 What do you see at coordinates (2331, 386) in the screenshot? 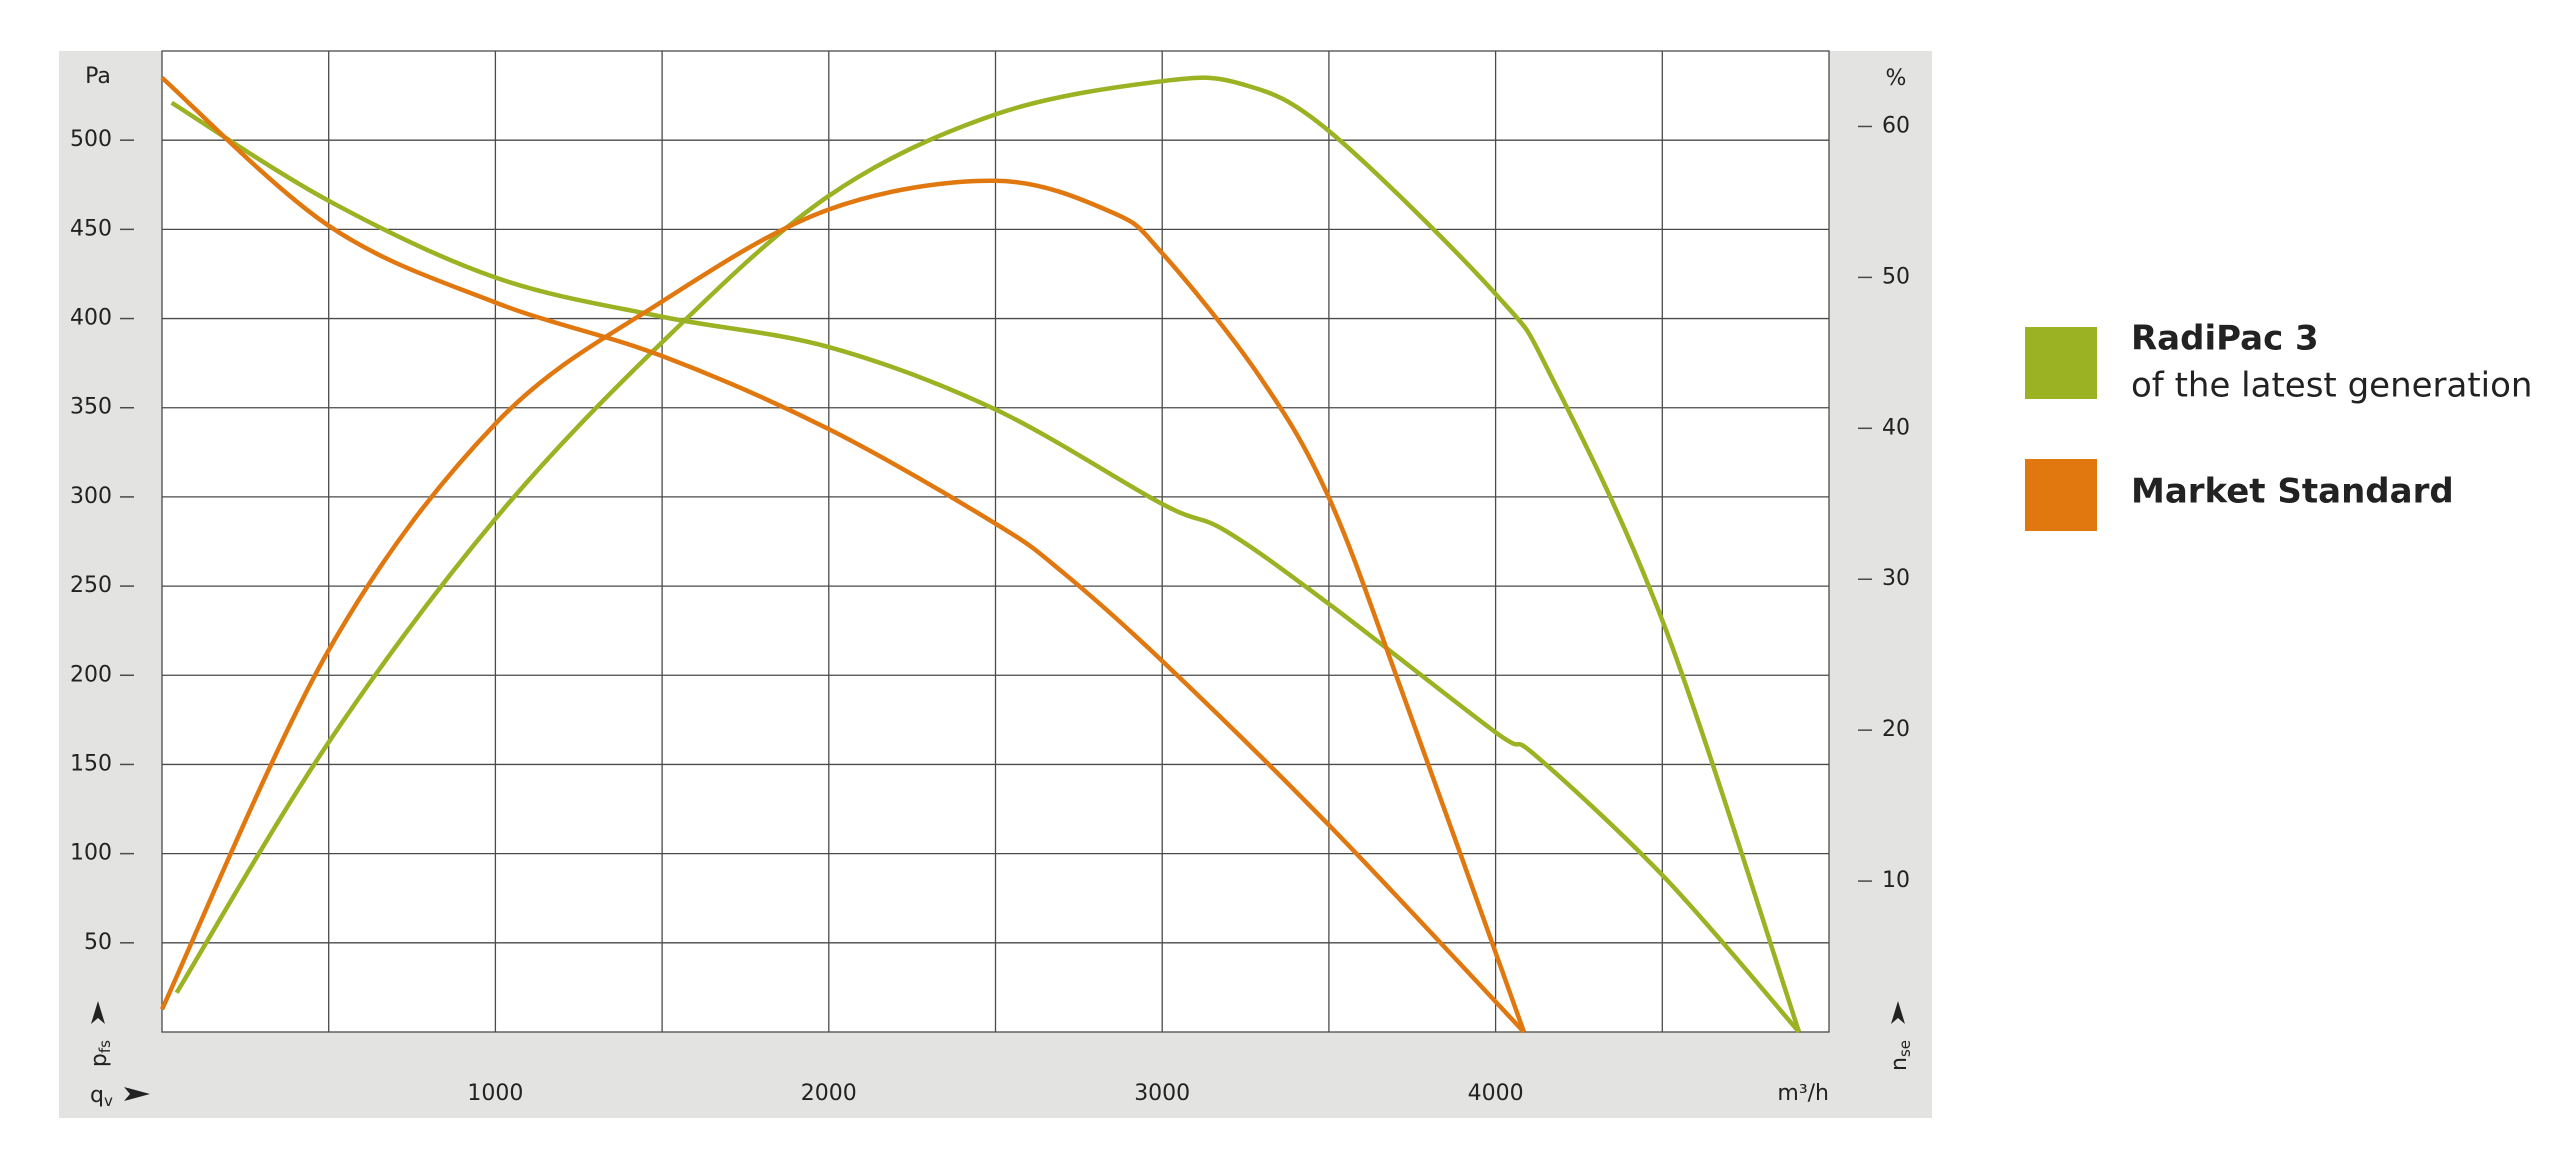
I see `legend-description: of the latest generation` at bounding box center [2331, 386].